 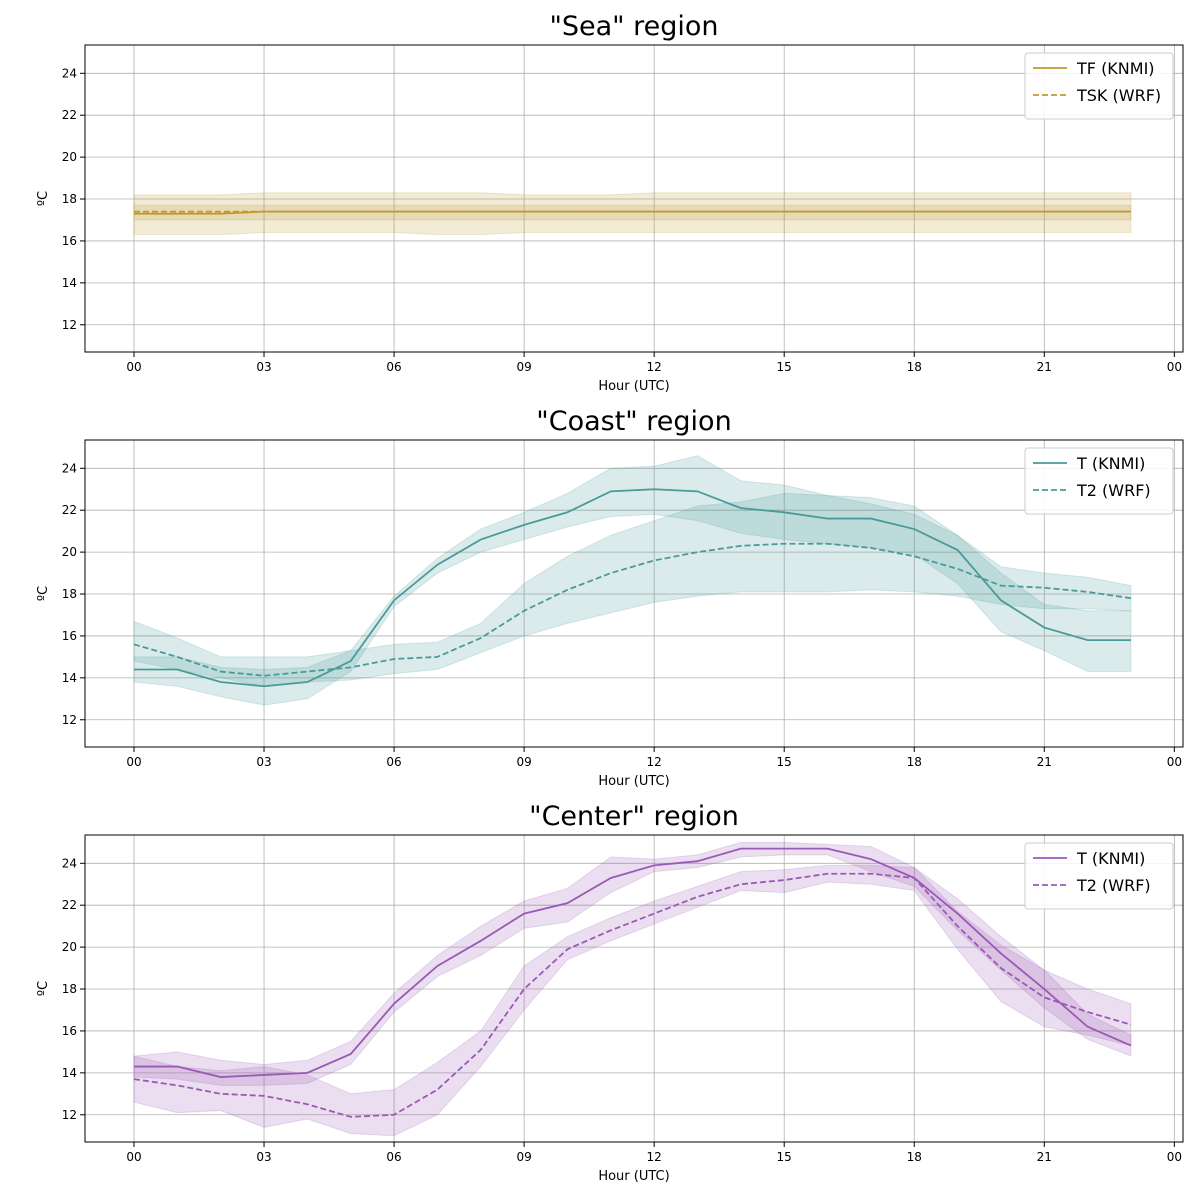 I want to click on legend-label: TF (KNMI), so click(x=1115, y=68).